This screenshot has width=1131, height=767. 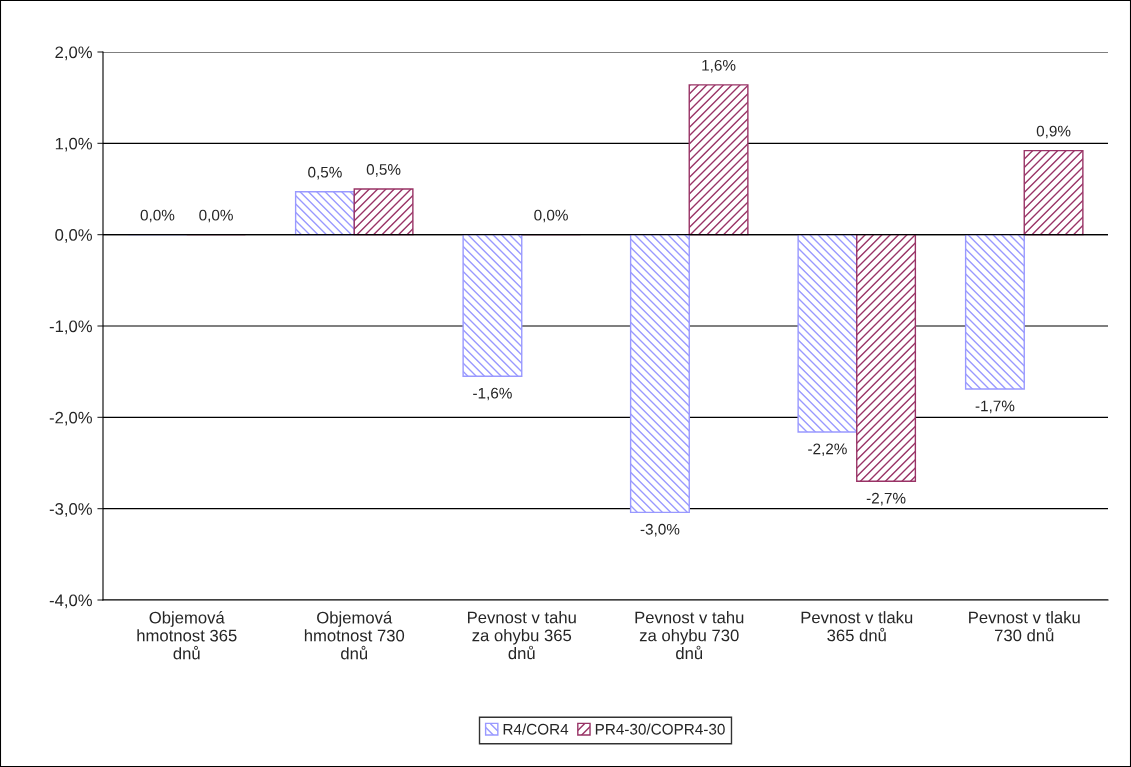 I want to click on data-label: -1,6%, so click(x=492, y=394).